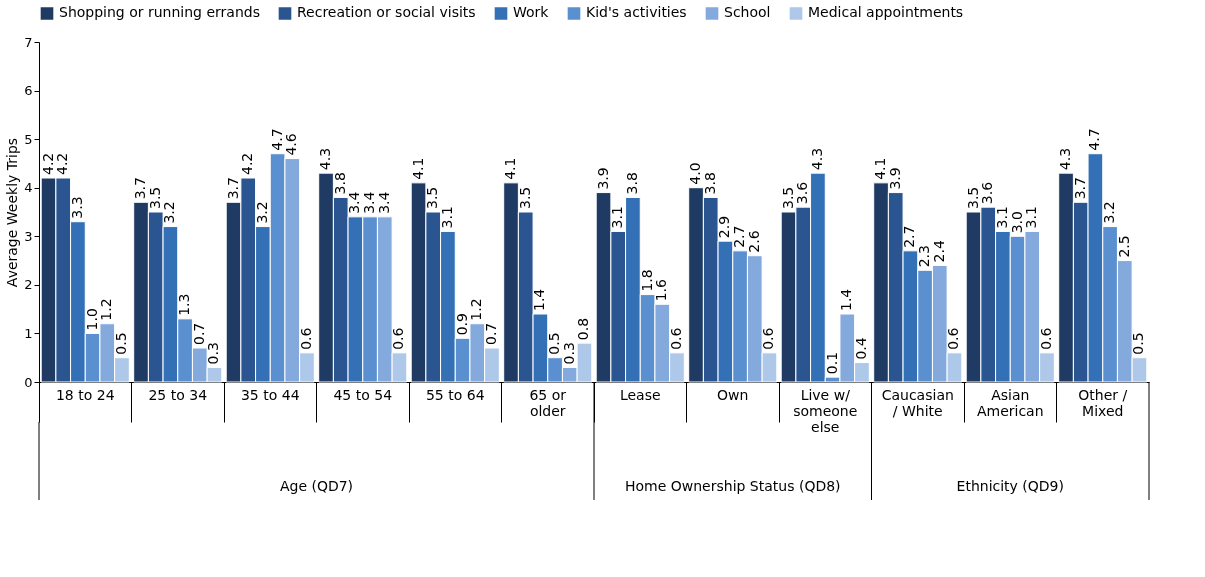 This screenshot has width=1205, height=577. What do you see at coordinates (924, 256) in the screenshot?
I see `text: 2.3` at bounding box center [924, 256].